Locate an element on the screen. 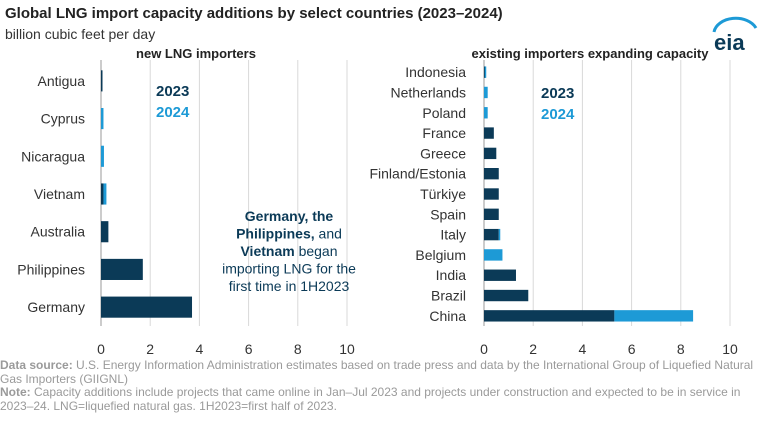 Image resolution: width=770 pixels, height=425 pixels. category-label: Netherlands is located at coordinates (429, 92).